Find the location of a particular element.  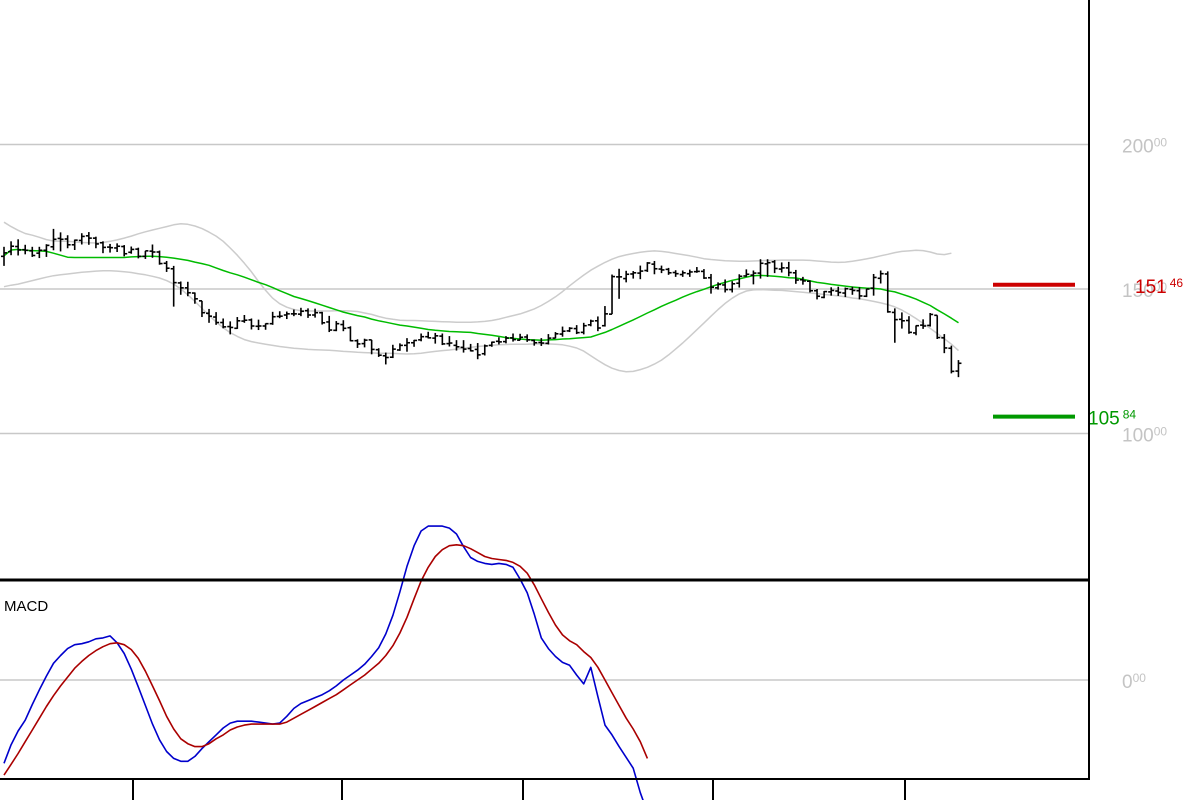

moving-average-line is located at coordinates (481, 294).